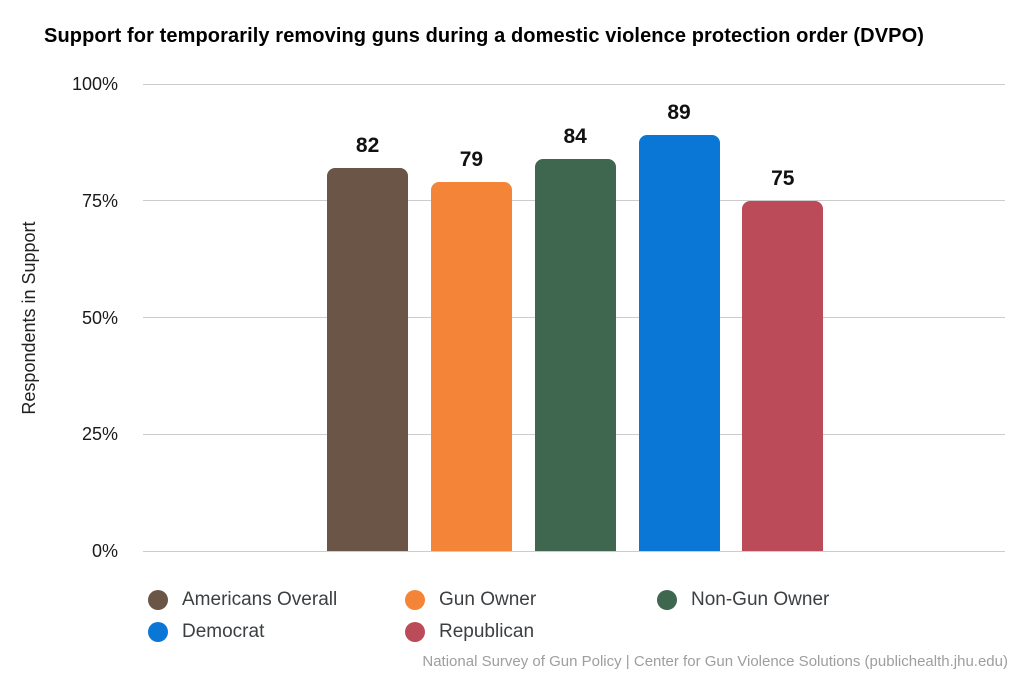 The width and height of the screenshot is (1024, 683). Describe the element at coordinates (575, 354) in the screenshot. I see `bar-non-gun-owner` at that location.